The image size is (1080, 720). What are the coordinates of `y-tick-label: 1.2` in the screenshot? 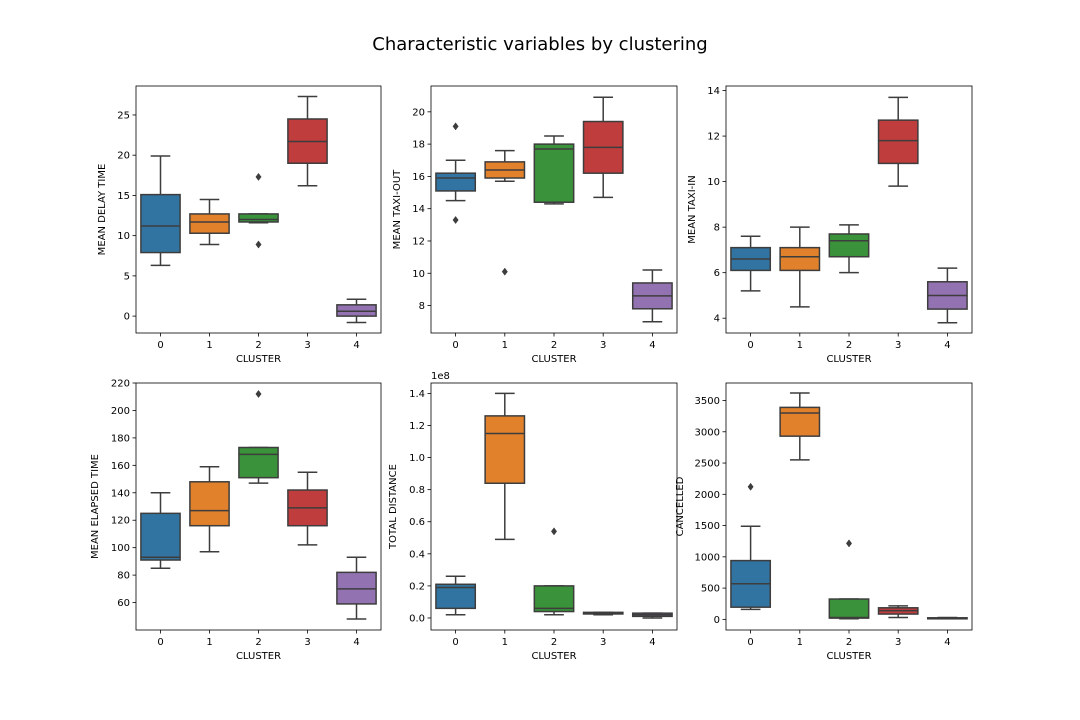 It's located at (417, 426).